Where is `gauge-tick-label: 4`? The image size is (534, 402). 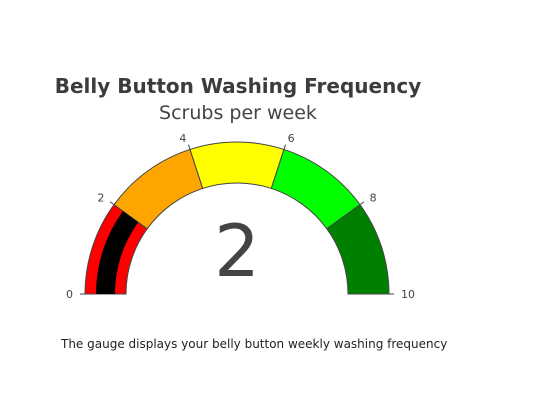 gauge-tick-label: 4 is located at coordinates (182, 138).